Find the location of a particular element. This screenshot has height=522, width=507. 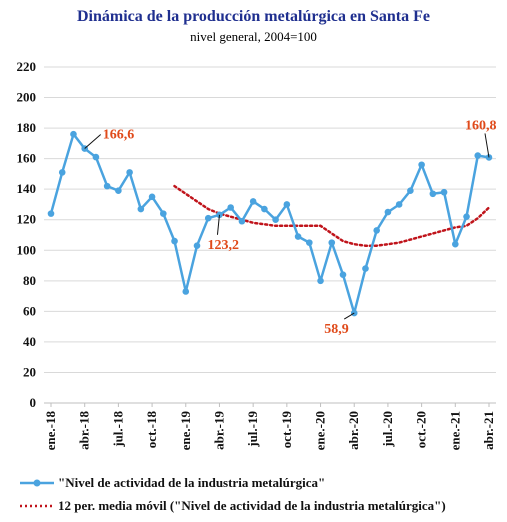

y-tick-label: 220 is located at coordinates (27, 66).